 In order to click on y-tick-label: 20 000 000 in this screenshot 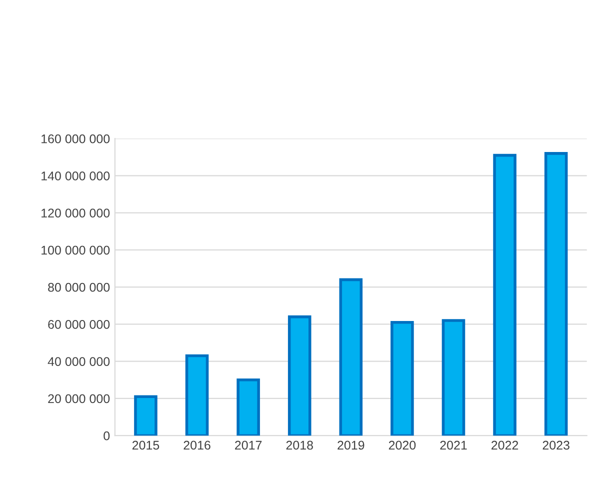, I will do `click(79, 399)`.